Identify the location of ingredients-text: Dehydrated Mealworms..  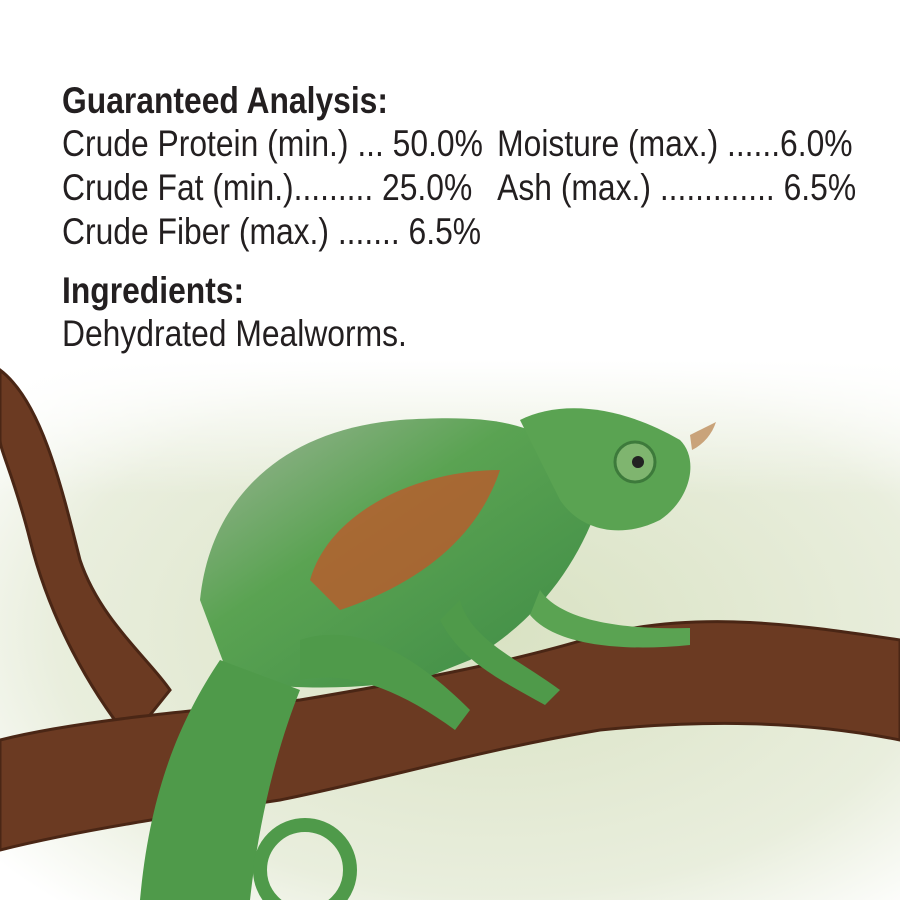
(234, 333).